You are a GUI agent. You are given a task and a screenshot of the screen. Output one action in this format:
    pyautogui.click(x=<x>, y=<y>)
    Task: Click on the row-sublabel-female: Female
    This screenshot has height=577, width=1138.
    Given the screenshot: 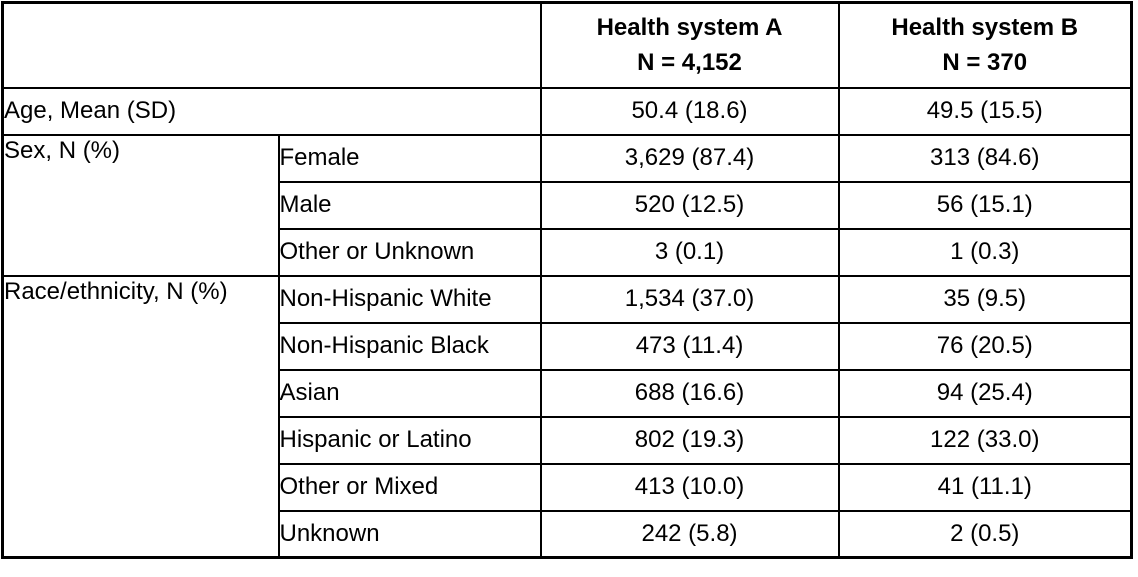 What is the action you would take?
    pyautogui.click(x=409, y=158)
    